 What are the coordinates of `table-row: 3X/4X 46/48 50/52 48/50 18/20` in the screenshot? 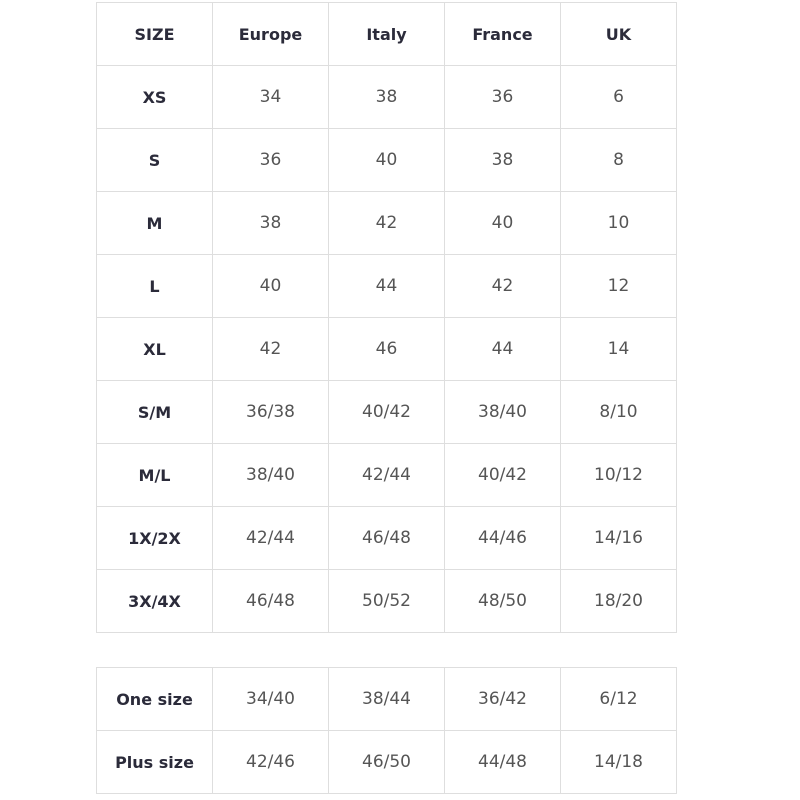 It's located at (386, 601).